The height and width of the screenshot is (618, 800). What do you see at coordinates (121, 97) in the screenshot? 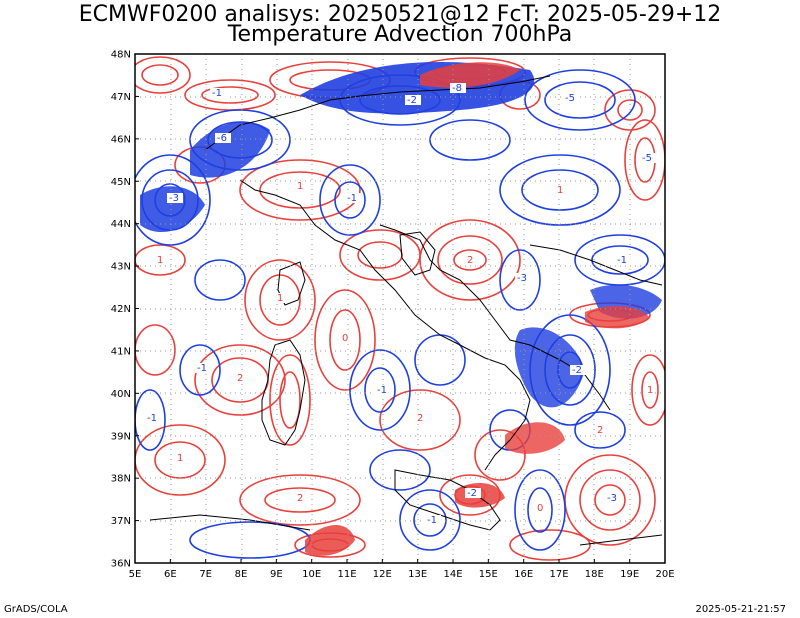
I see `latitude-label: 47N` at bounding box center [121, 97].